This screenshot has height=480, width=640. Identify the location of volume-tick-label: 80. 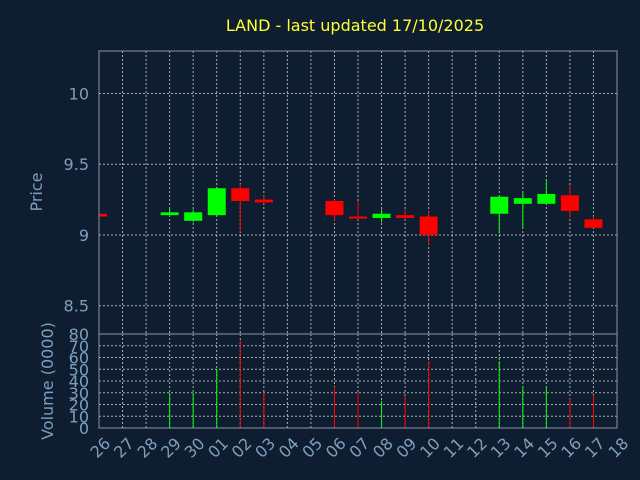
(79, 334).